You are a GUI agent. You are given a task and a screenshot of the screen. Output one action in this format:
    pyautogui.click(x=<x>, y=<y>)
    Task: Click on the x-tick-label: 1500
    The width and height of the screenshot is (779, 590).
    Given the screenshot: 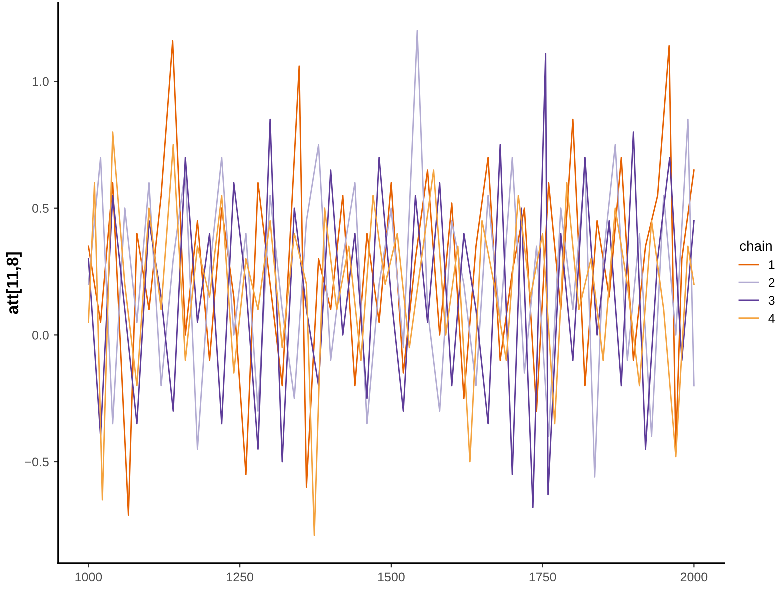 What is the action you would take?
    pyautogui.click(x=391, y=577)
    